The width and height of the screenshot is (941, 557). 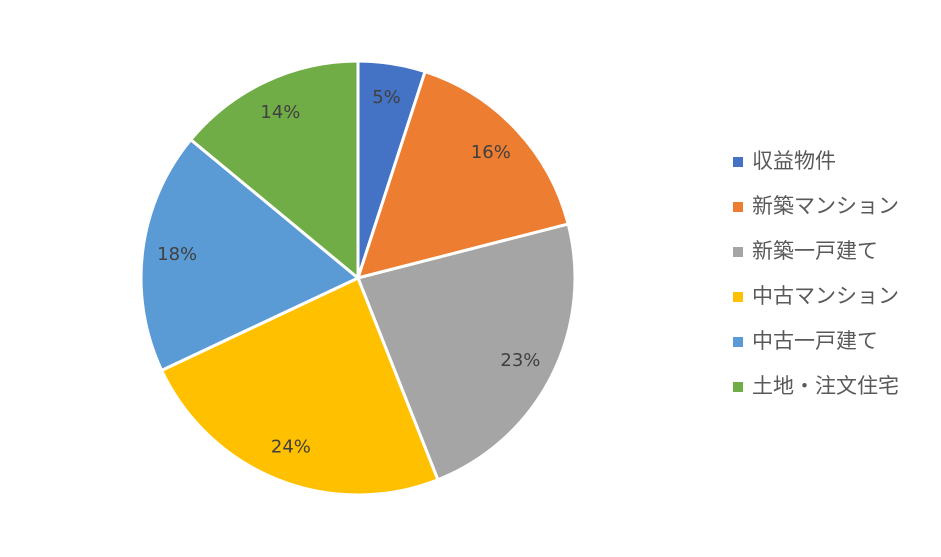 I want to click on legend-label: 中古マンション, so click(x=825, y=296).